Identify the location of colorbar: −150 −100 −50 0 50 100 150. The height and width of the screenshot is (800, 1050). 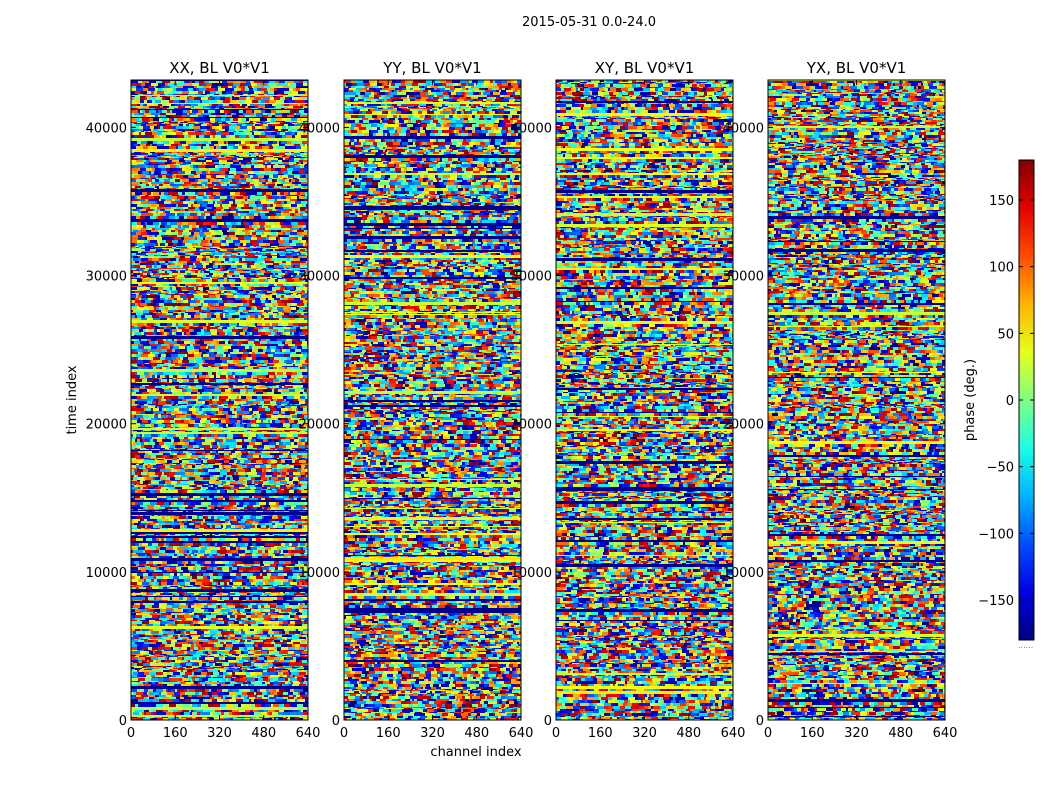
(1006, 400).